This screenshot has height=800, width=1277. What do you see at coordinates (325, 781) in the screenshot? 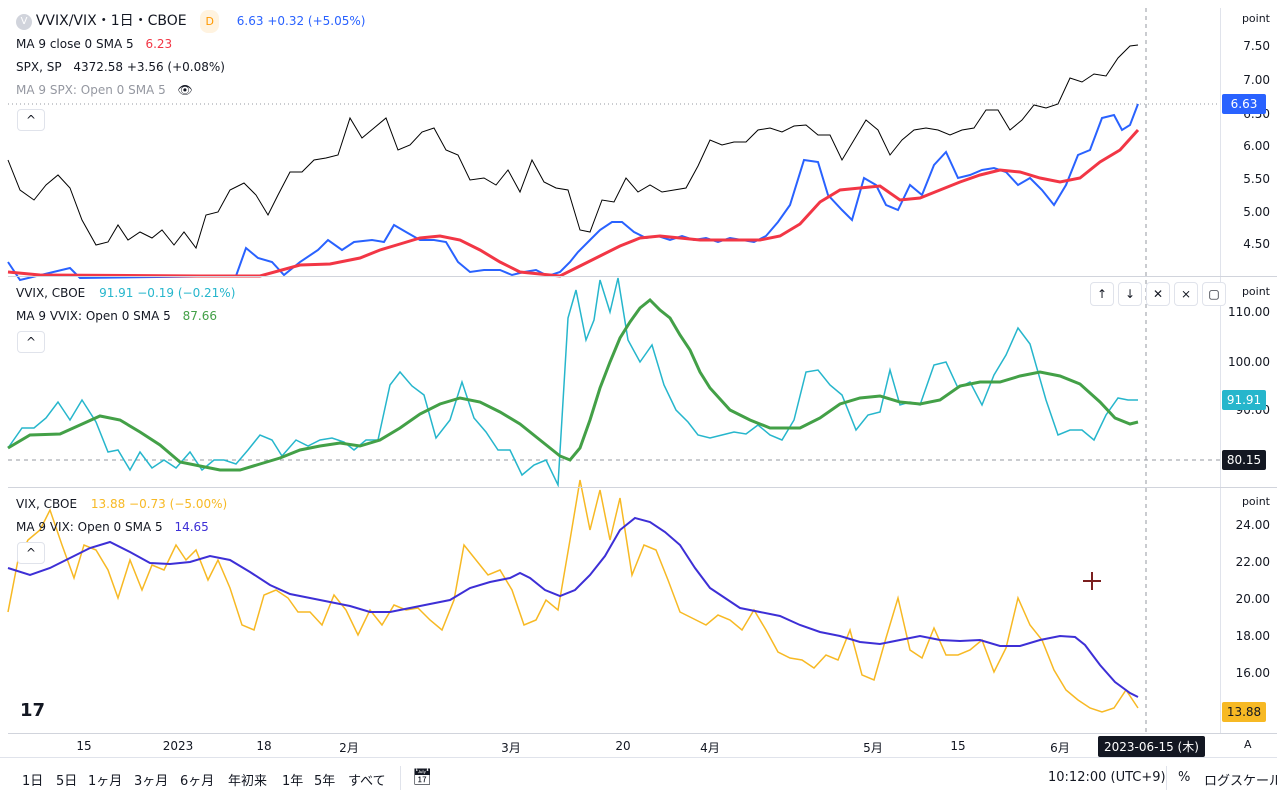
I see `timeframe-5y: 5年` at bounding box center [325, 781].